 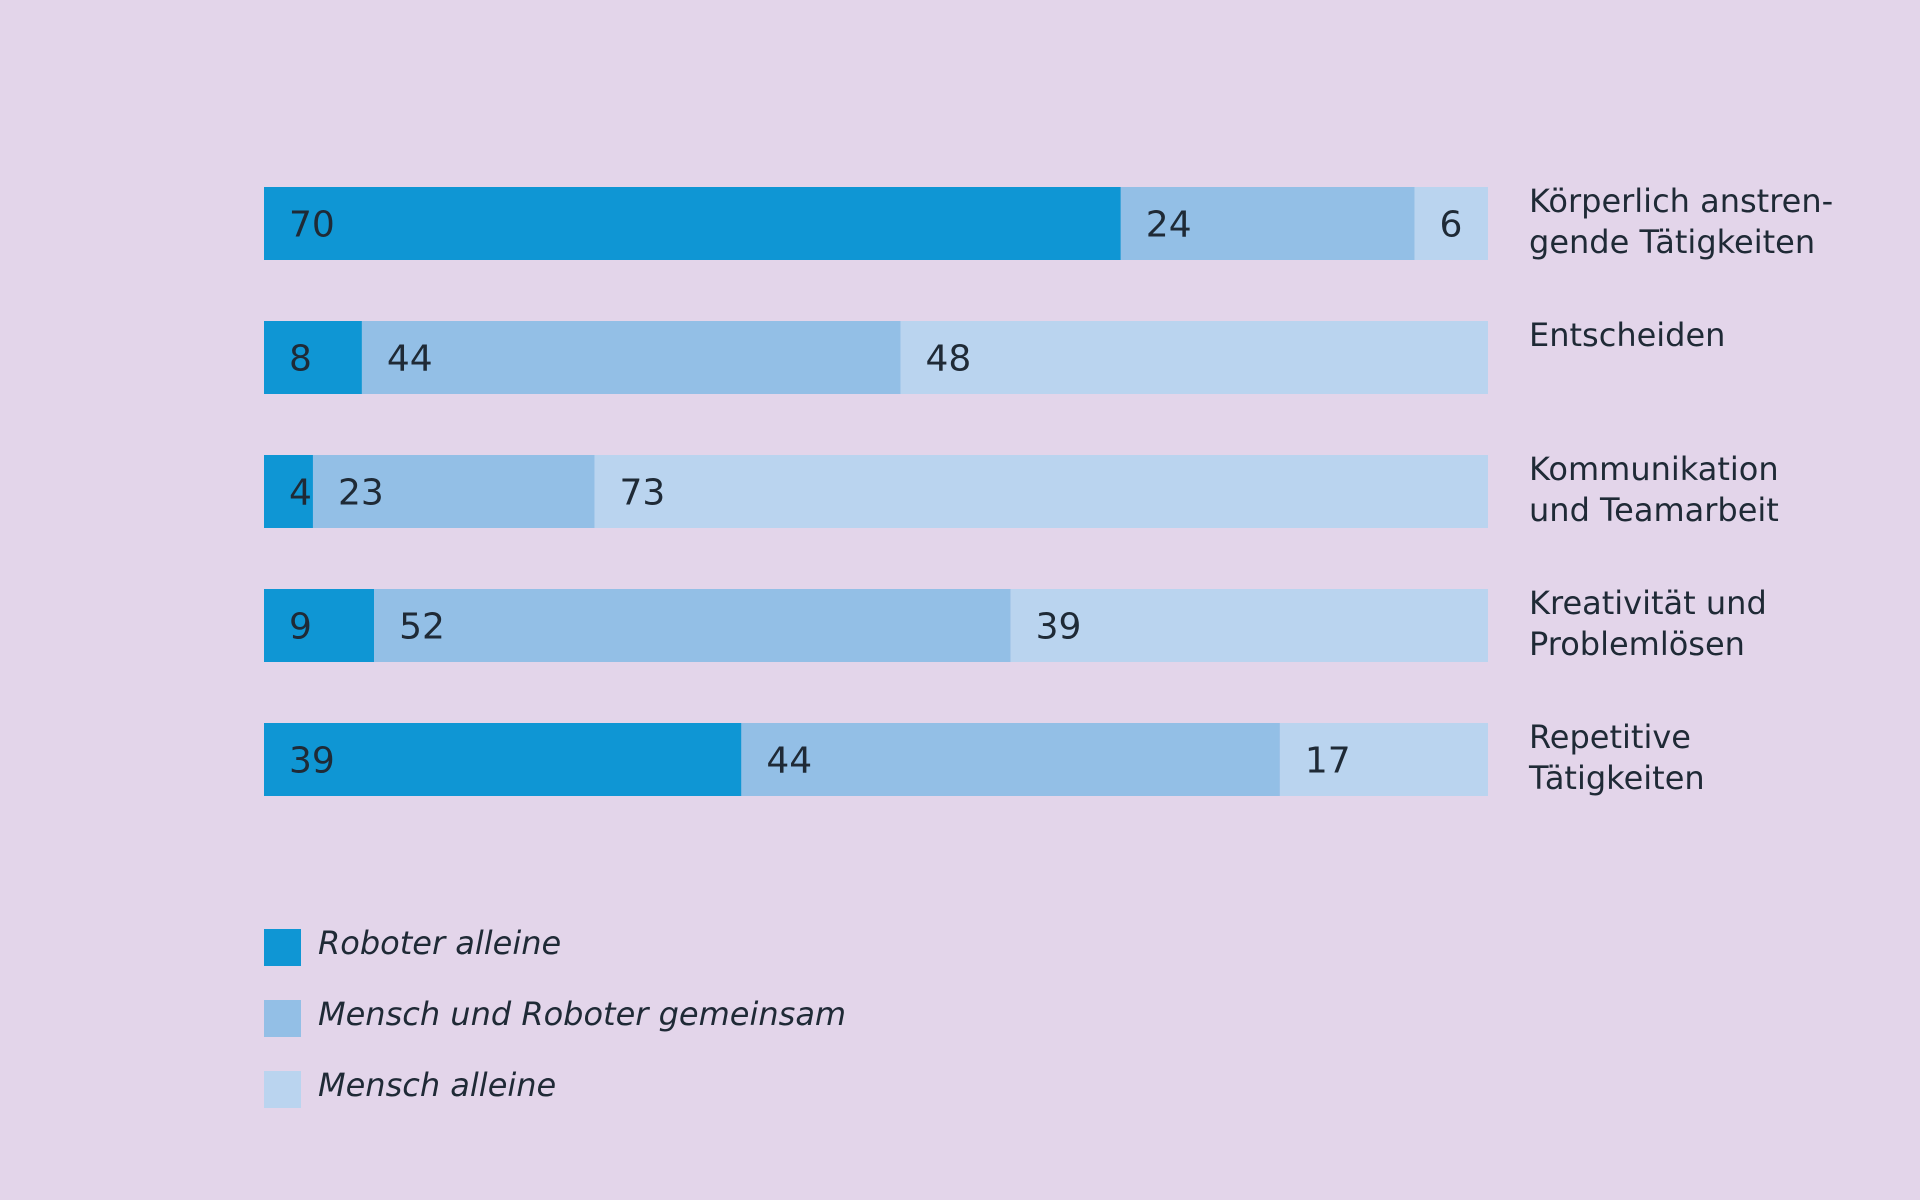 What do you see at coordinates (1637, 644) in the screenshot?
I see `category-label: Problemlösen` at bounding box center [1637, 644].